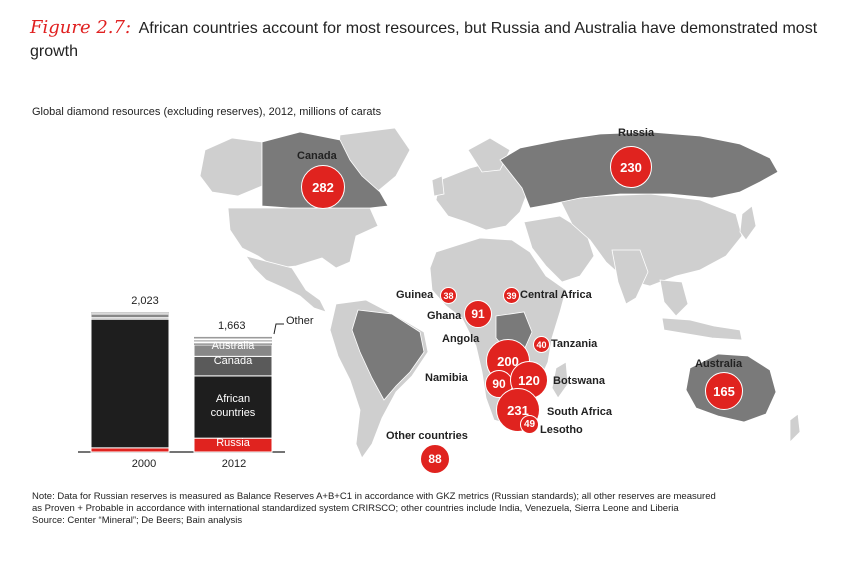  I want to click on map-land-japan, so click(748, 223).